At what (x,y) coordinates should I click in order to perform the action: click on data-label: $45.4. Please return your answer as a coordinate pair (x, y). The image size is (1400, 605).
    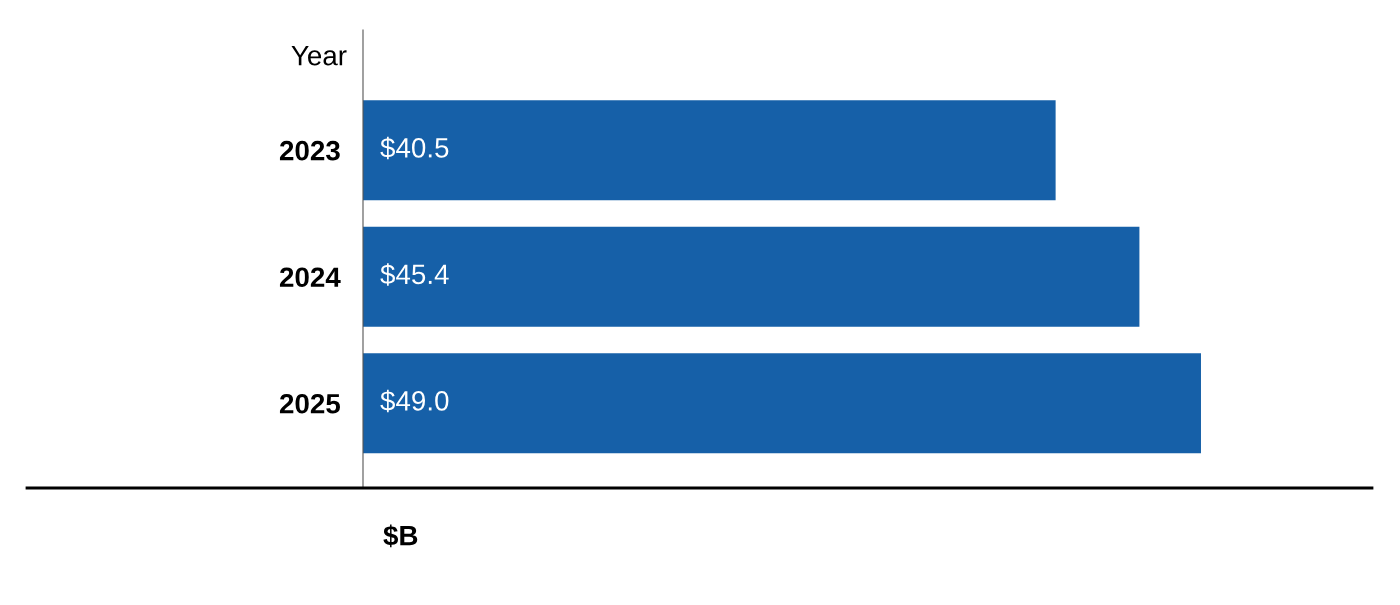
    Looking at the image, I should click on (414, 274).